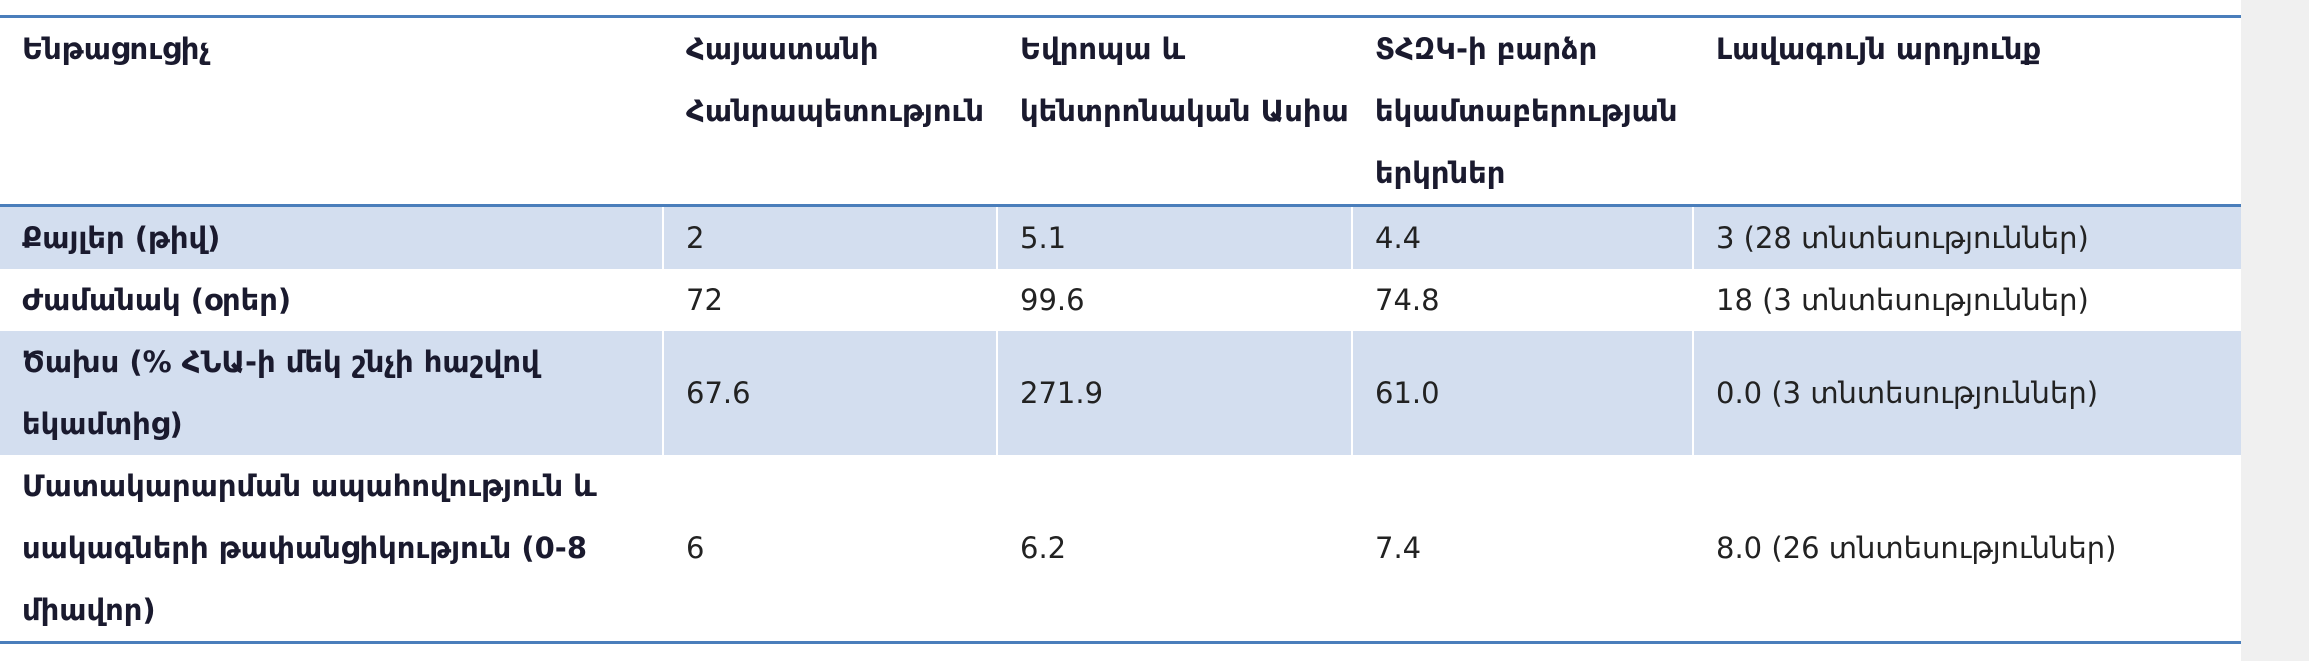  What do you see at coordinates (829, 300) in the screenshot?
I see `cell: 72` at bounding box center [829, 300].